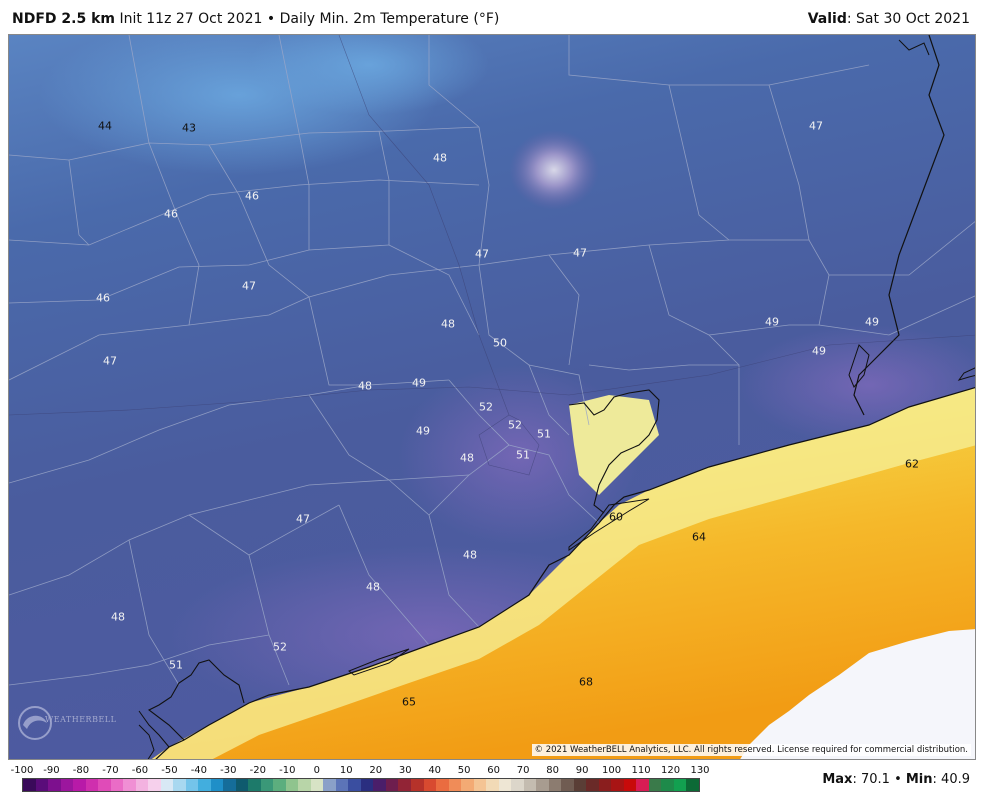 This screenshot has height=808, width=984. I want to click on temperature-value: 43, so click(189, 128).